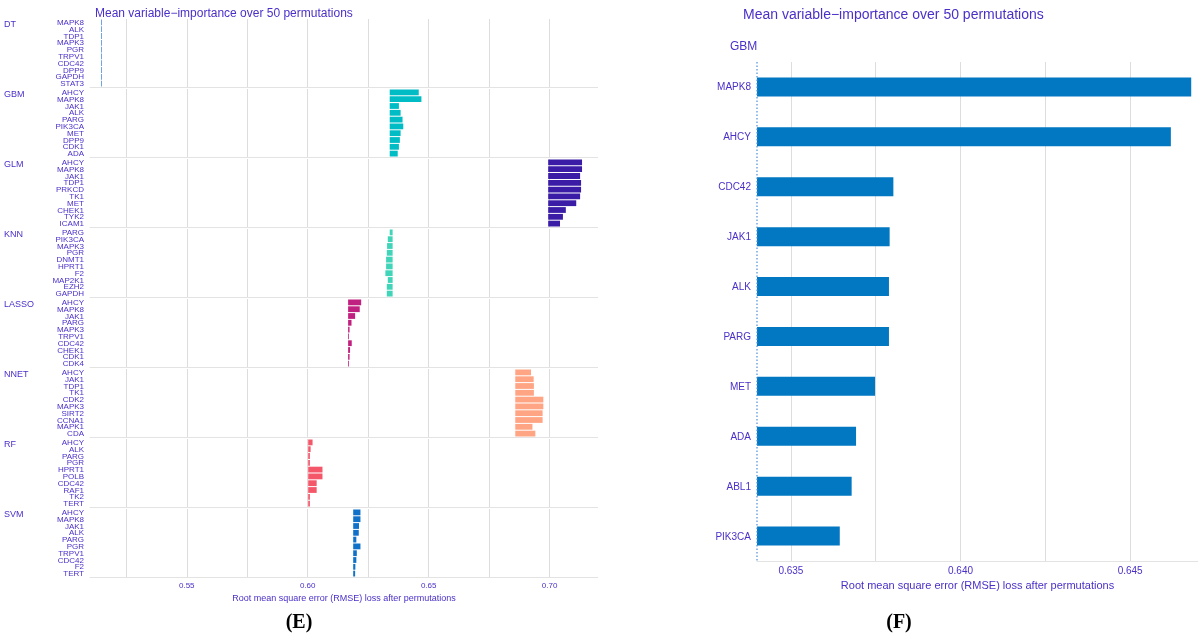 This screenshot has height=633, width=1198. I want to click on text: GBM, so click(14, 93).